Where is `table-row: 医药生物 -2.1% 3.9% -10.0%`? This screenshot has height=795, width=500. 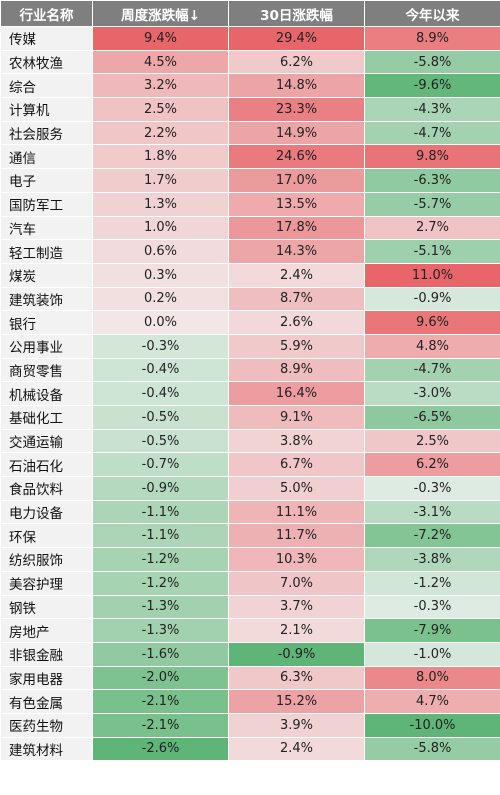
table-row: 医药生物 -2.1% 3.9% -10.0% is located at coordinates (250, 725).